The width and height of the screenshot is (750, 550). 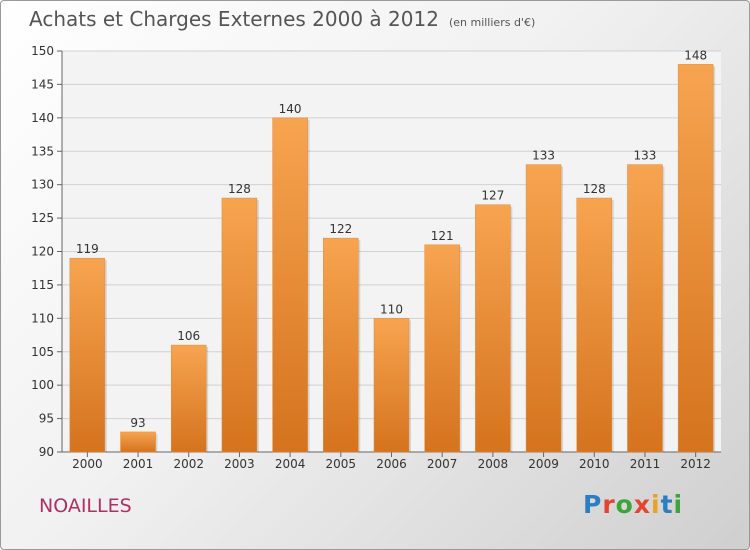 I want to click on bar-2006, so click(x=391, y=385).